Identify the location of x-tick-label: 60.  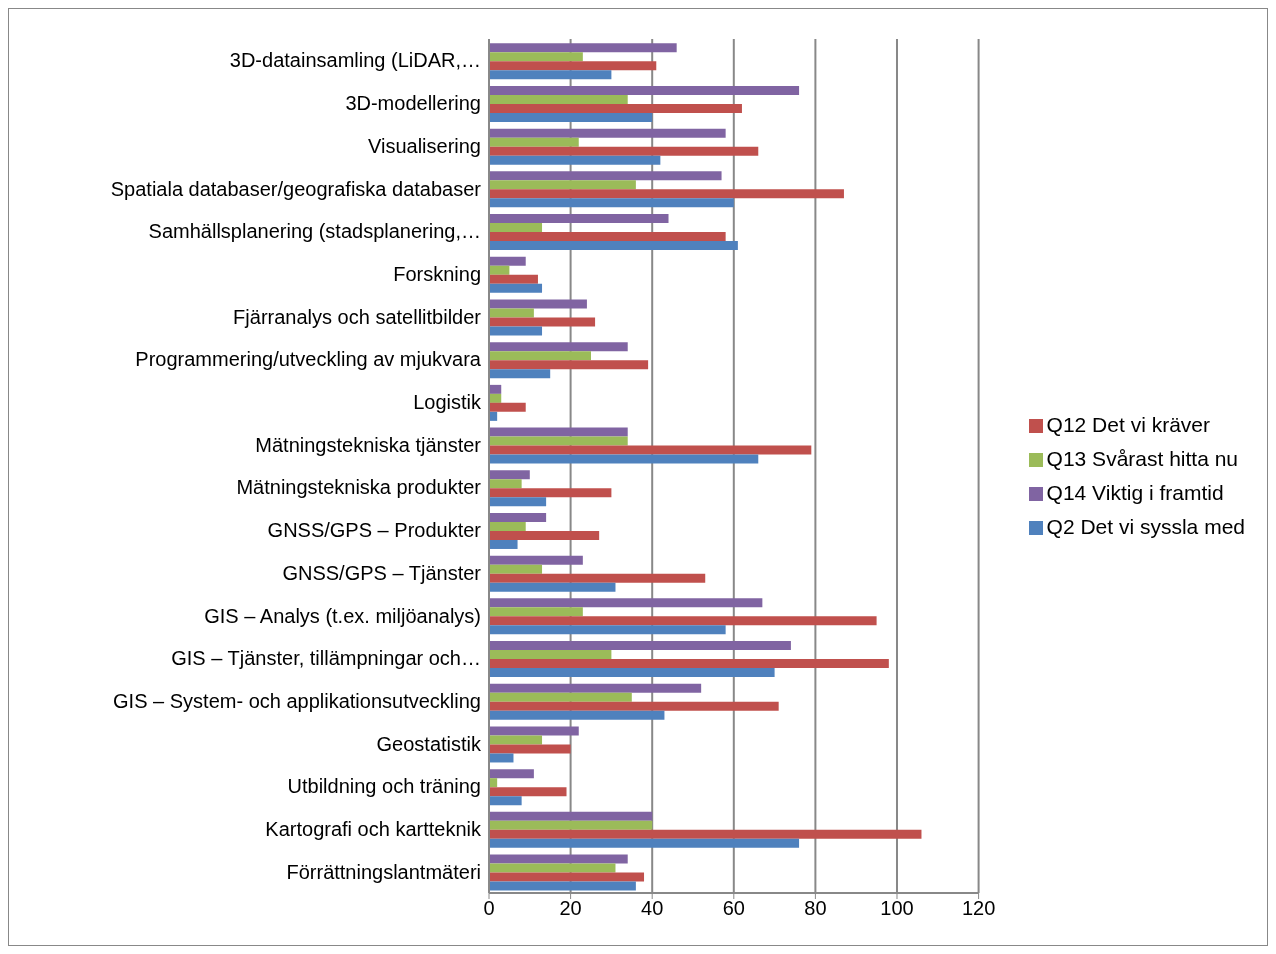
(733, 908).